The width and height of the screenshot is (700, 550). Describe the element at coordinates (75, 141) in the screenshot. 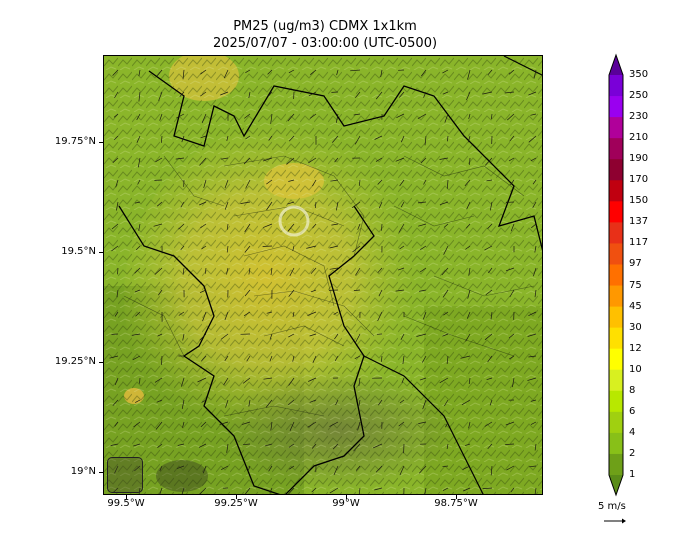

I see `y-tick-label: 19.75°N` at that location.